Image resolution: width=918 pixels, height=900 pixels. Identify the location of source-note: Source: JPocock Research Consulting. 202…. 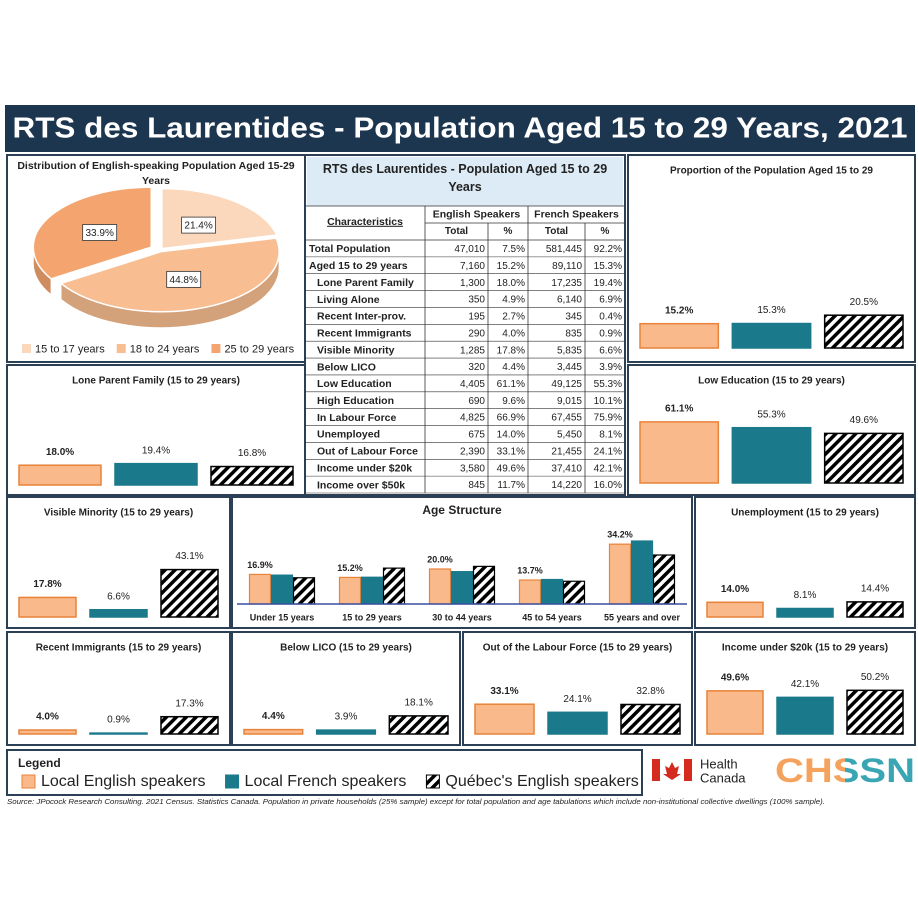
(416, 802).